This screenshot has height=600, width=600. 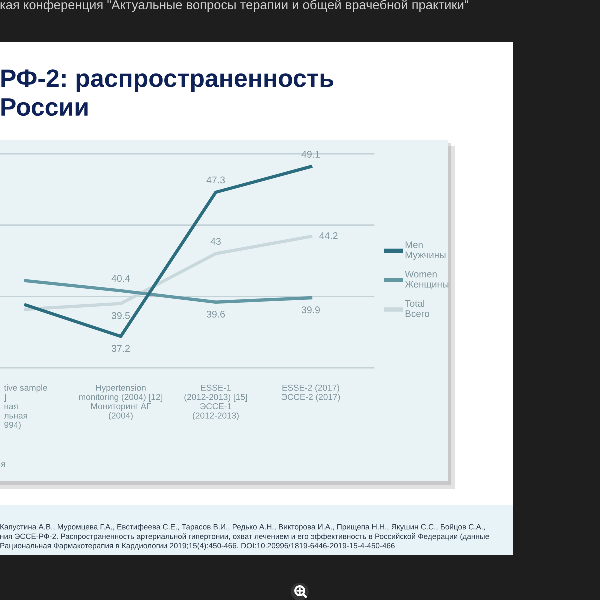 What do you see at coordinates (311, 393) in the screenshot?
I see `x-tick-label: ESSE-2 (2017) ЭССЕ-2 (2017)` at bounding box center [311, 393].